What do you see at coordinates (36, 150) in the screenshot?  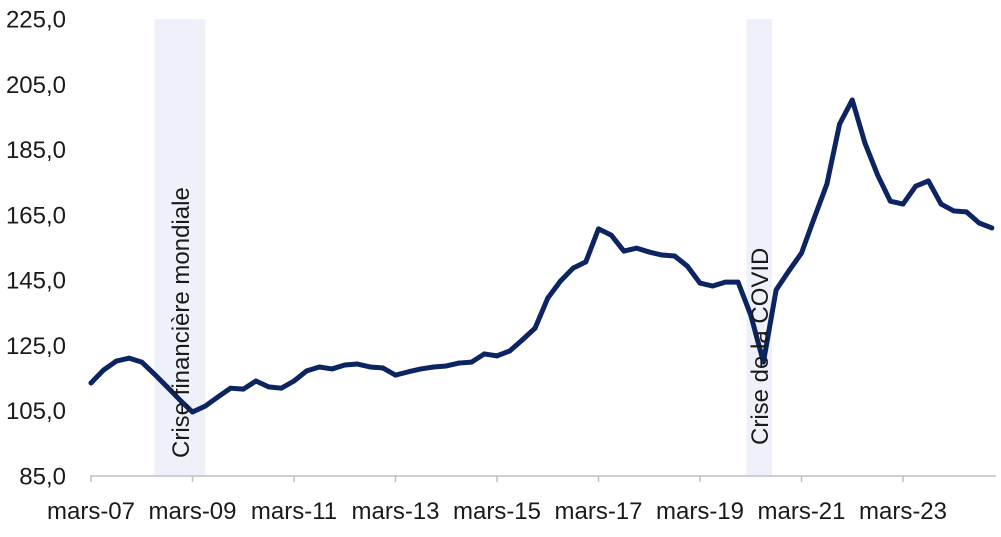 I see `y-axis-tick-label: 185,0` at bounding box center [36, 150].